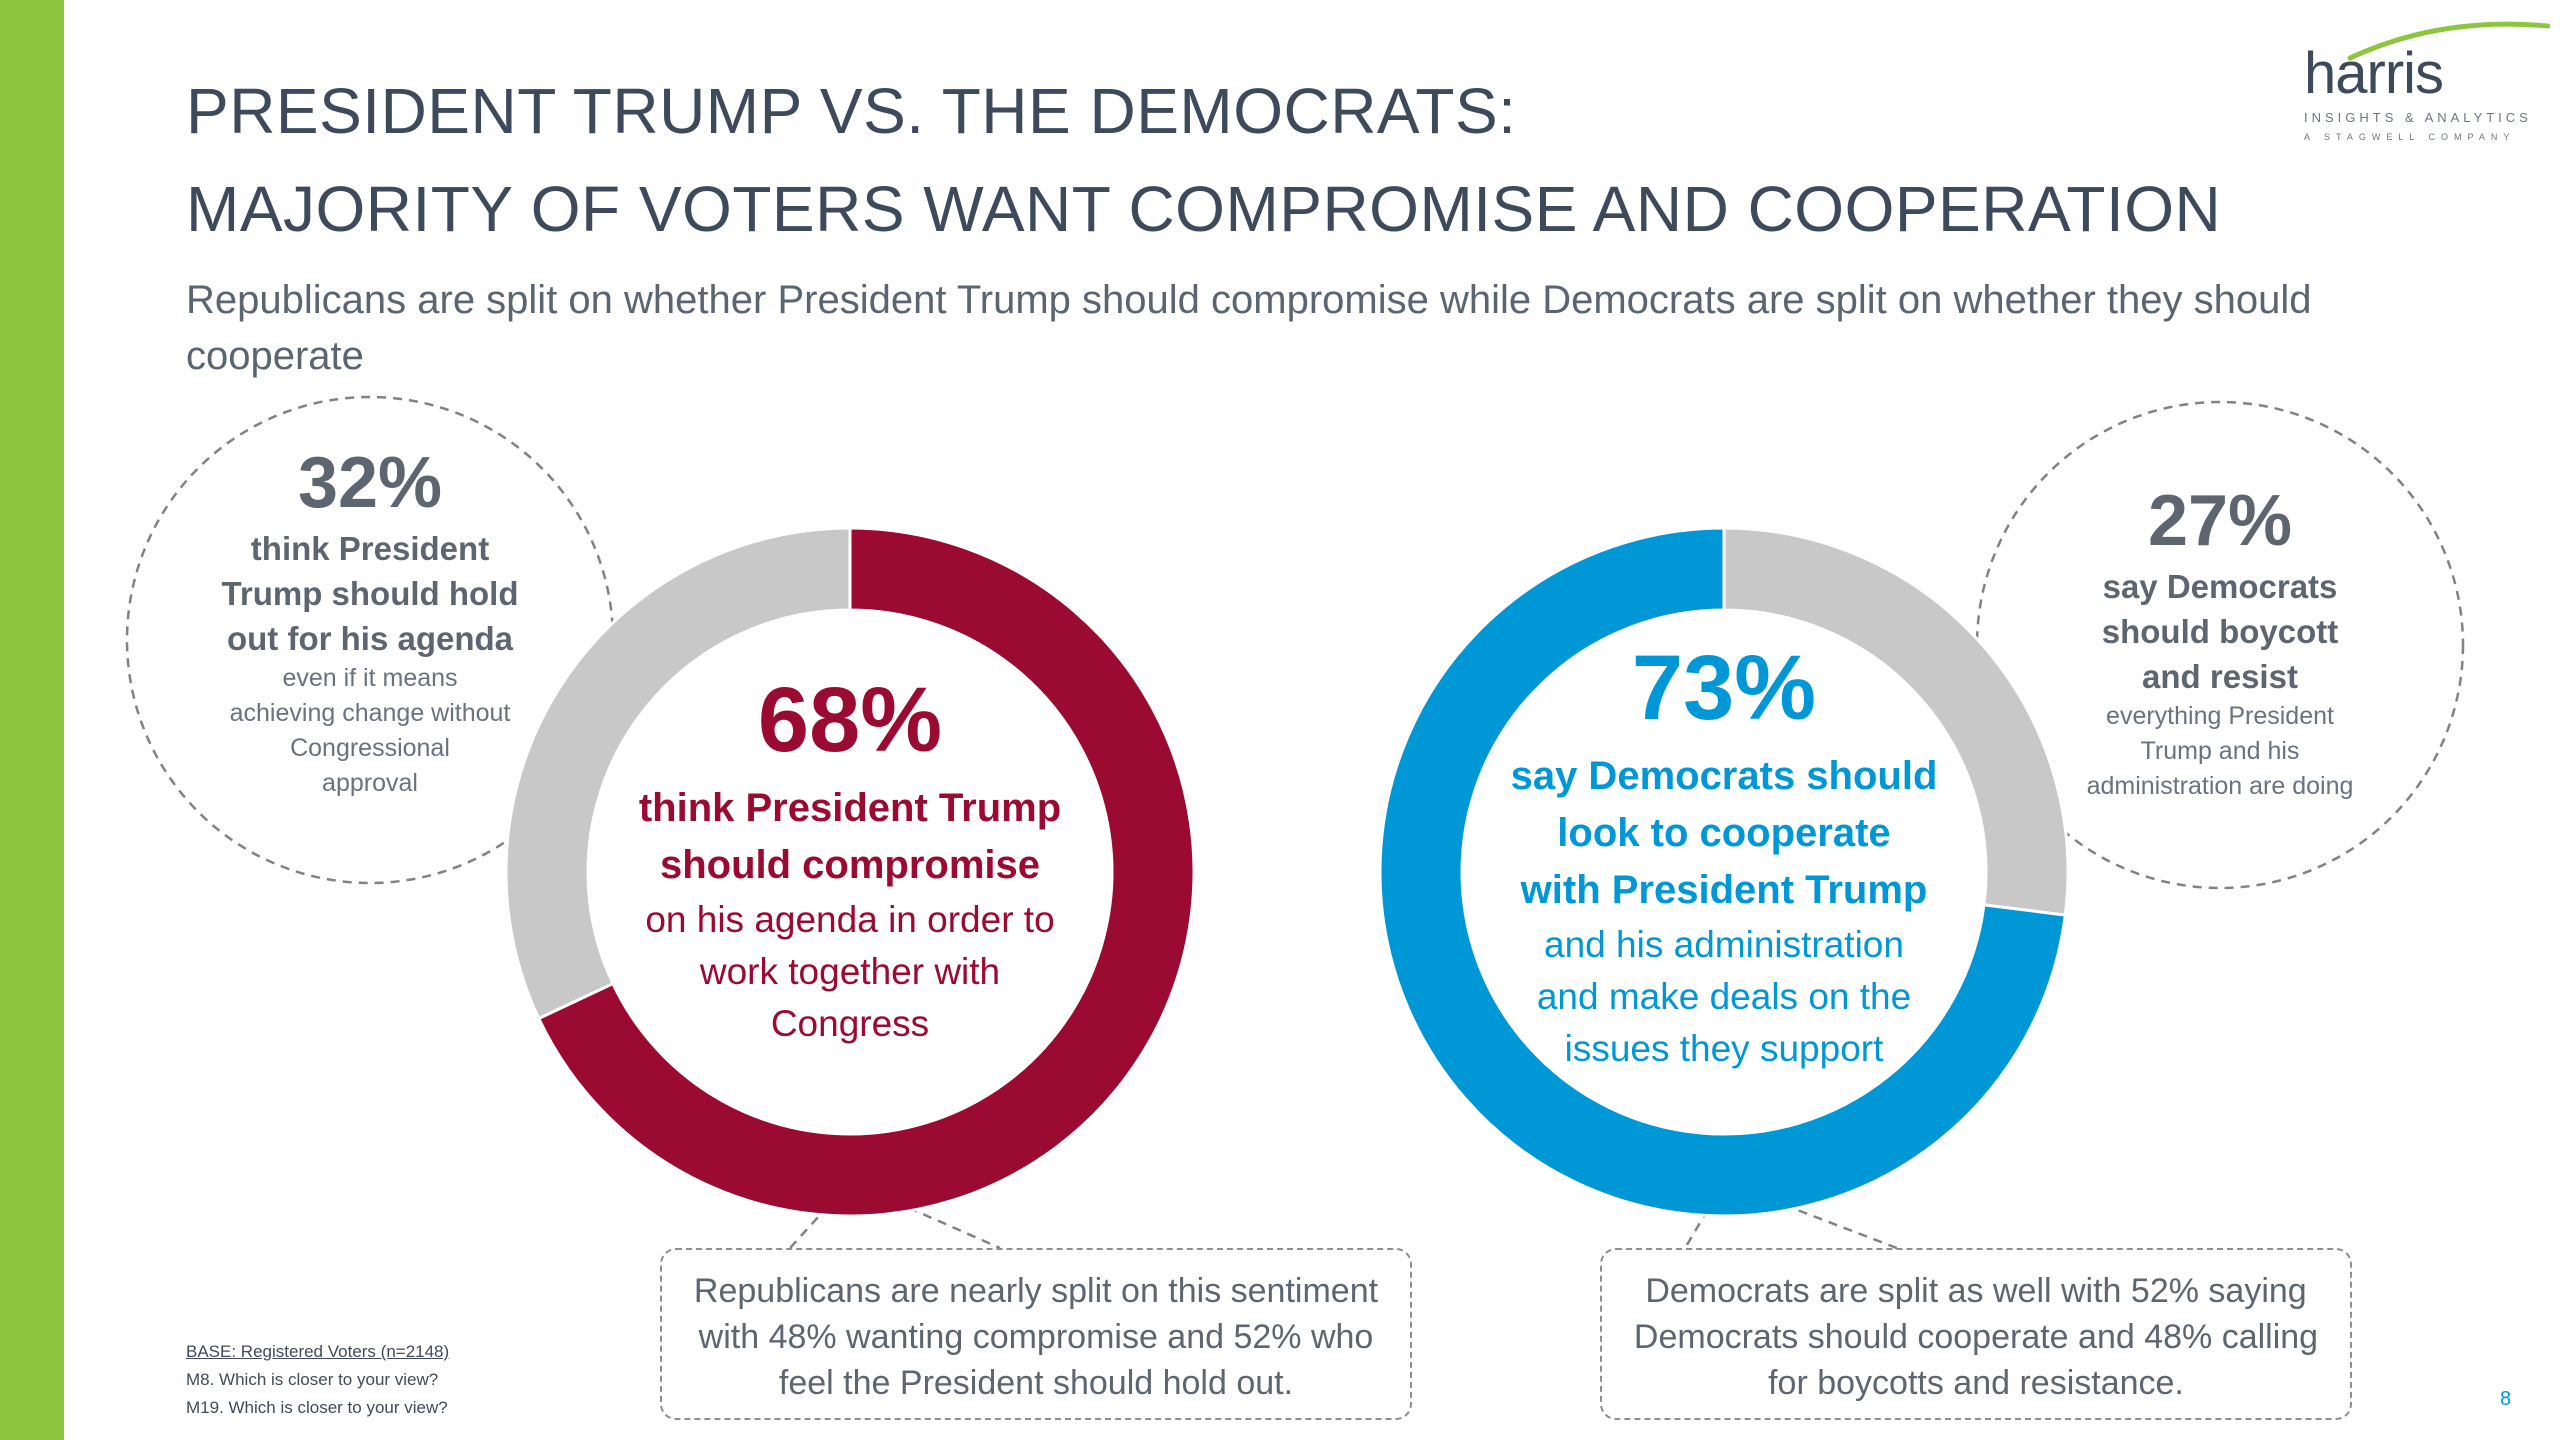 Image resolution: width=2560 pixels, height=1440 pixels. I want to click on donut-chart-republicans, so click(850, 872).